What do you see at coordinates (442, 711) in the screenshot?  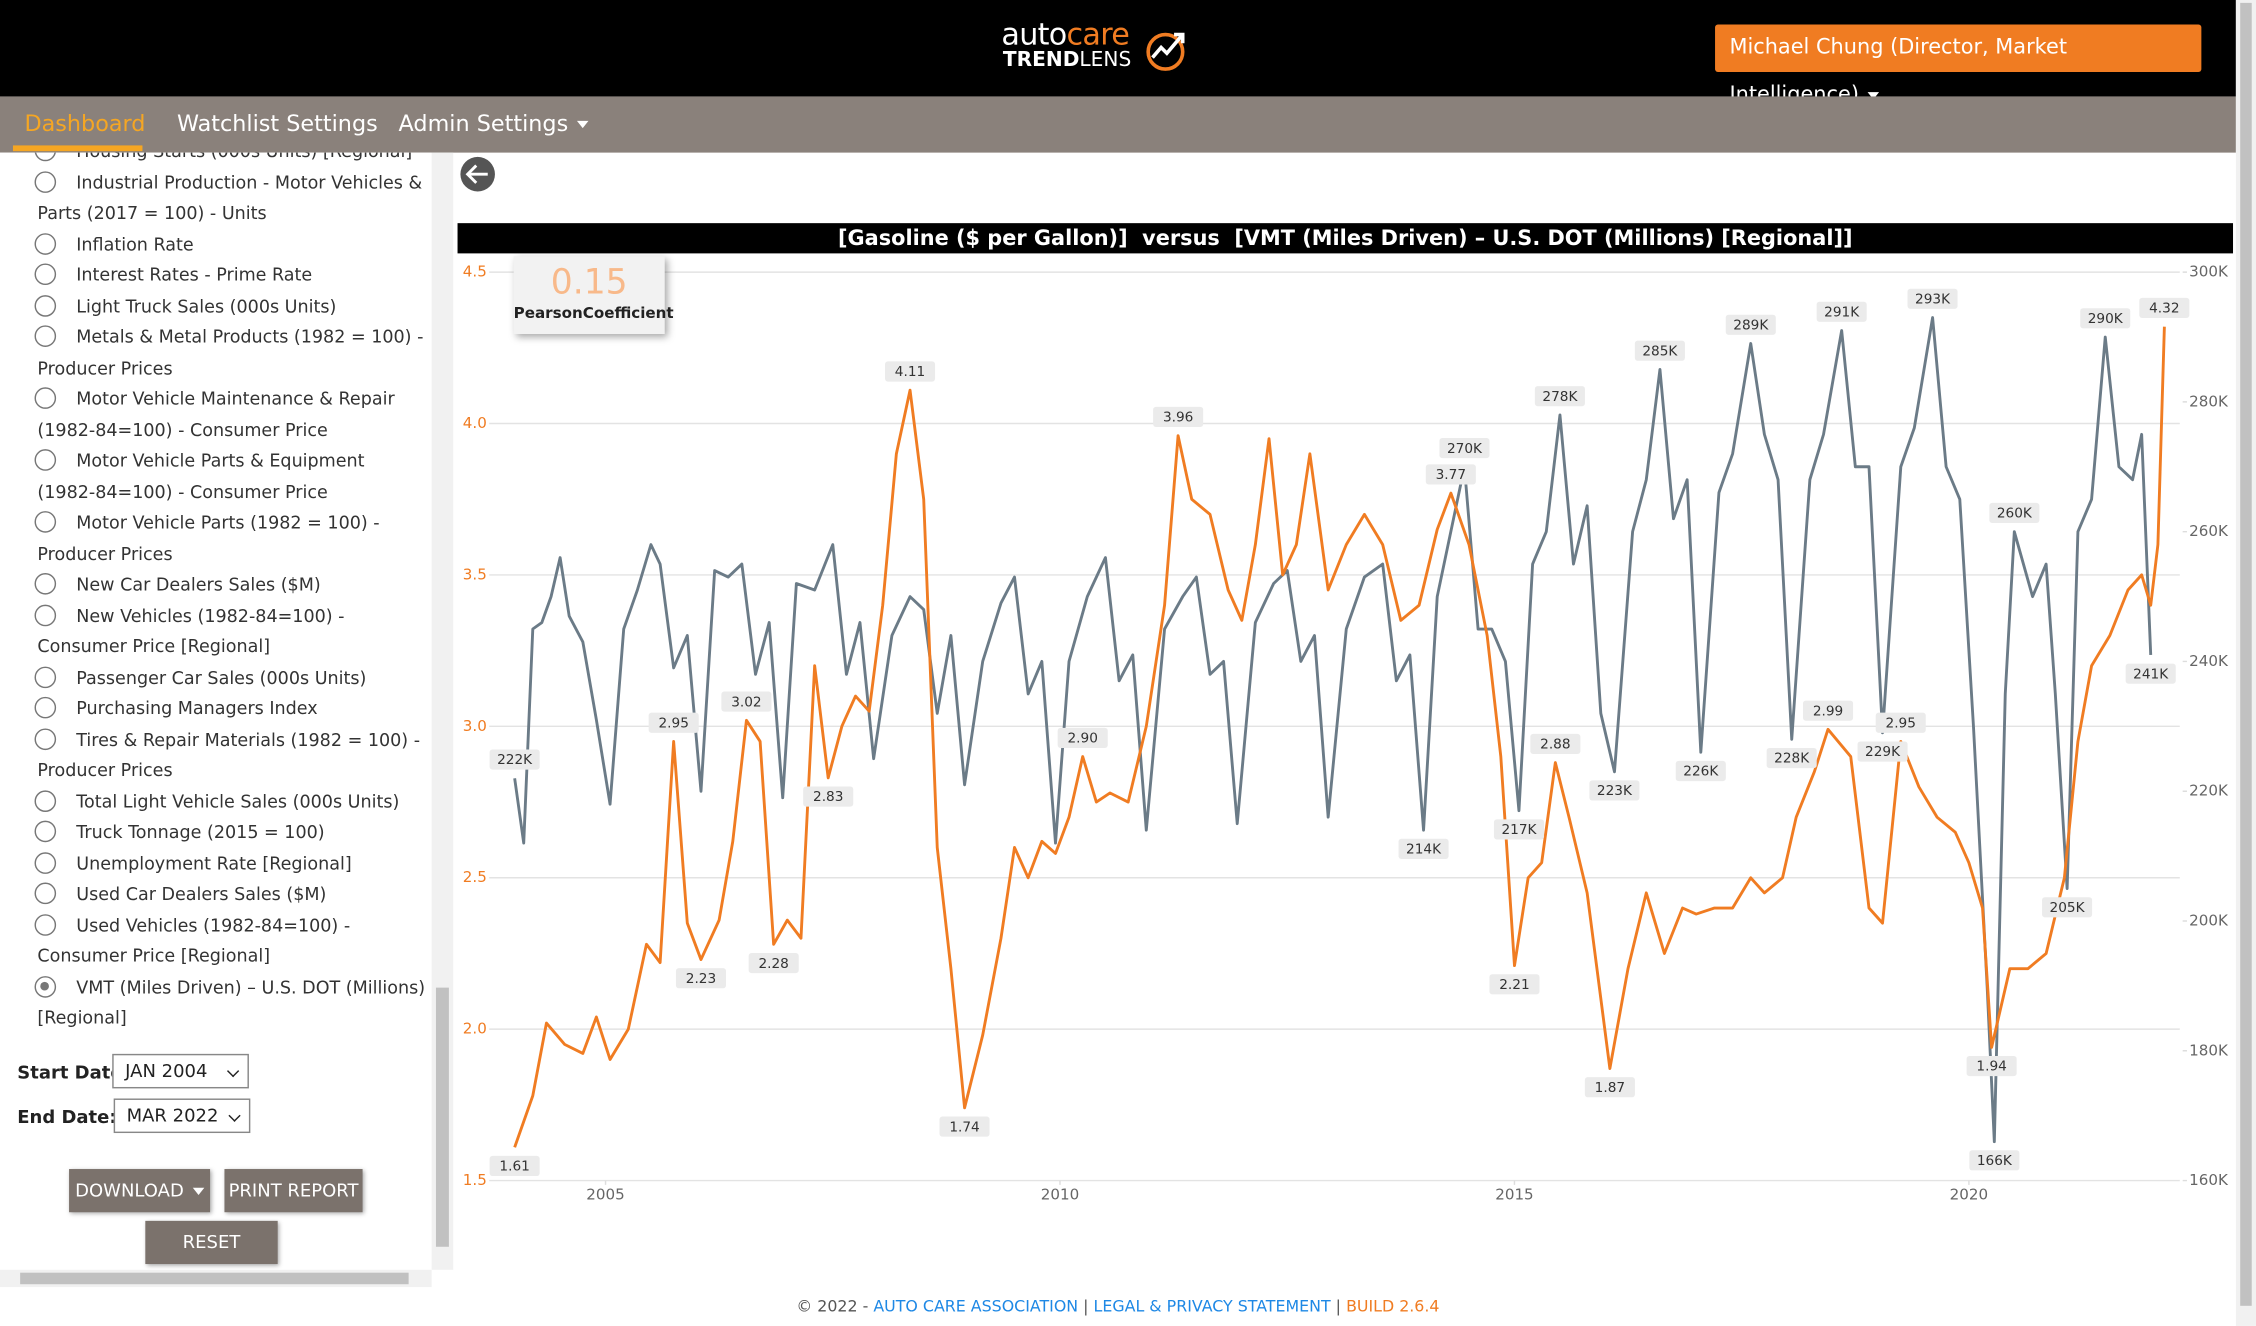 I see `sidebar-scrollbar` at bounding box center [442, 711].